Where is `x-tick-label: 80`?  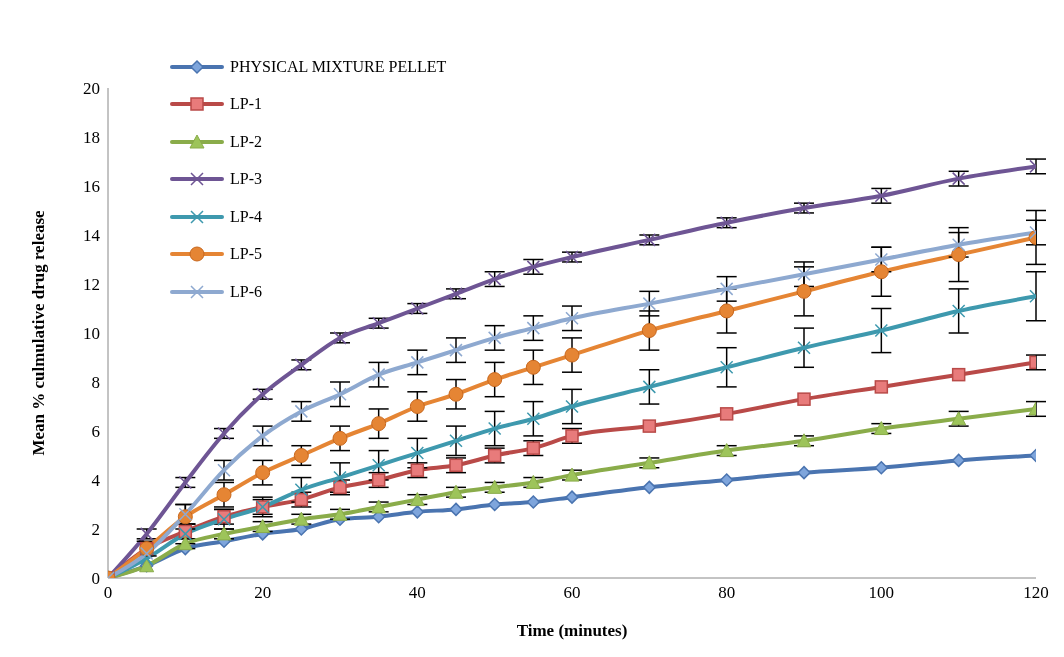 x-tick-label: 80 is located at coordinates (727, 593).